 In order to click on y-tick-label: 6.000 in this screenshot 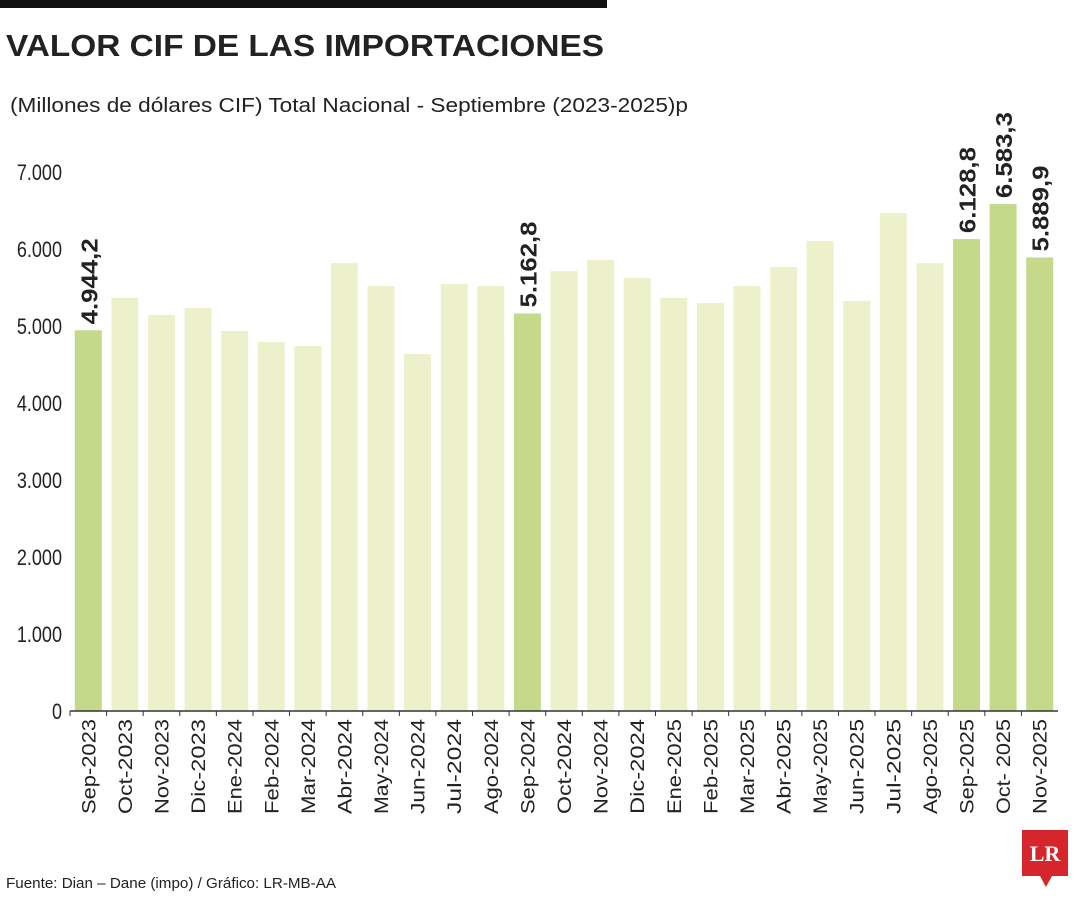, I will do `click(39, 250)`.